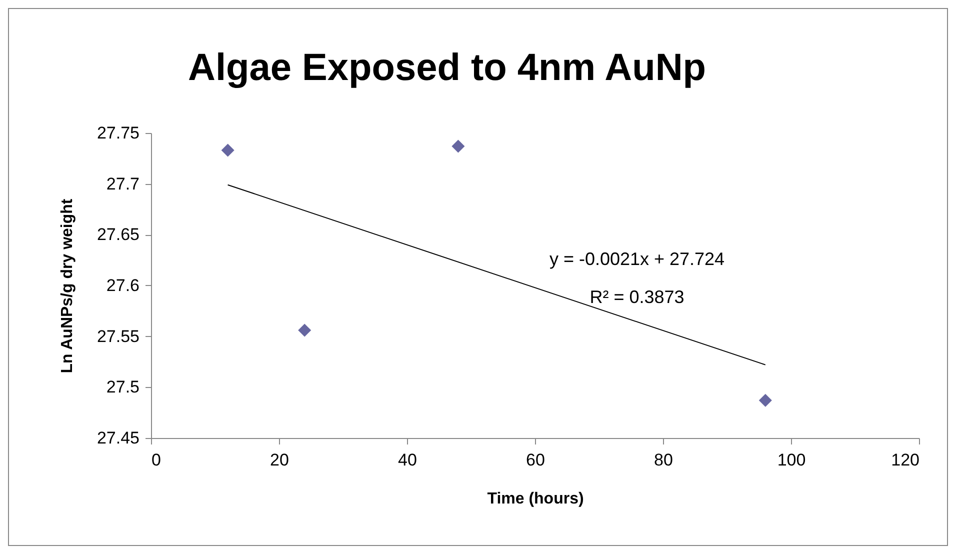  I want to click on annotation: R² = 0.3873, so click(637, 297).